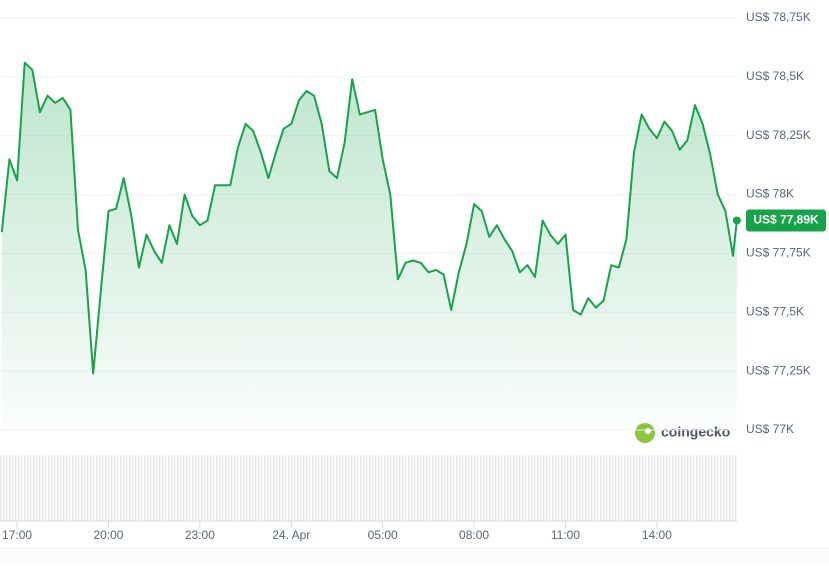  What do you see at coordinates (368, 488) in the screenshot?
I see `volume-strip` at bounding box center [368, 488].